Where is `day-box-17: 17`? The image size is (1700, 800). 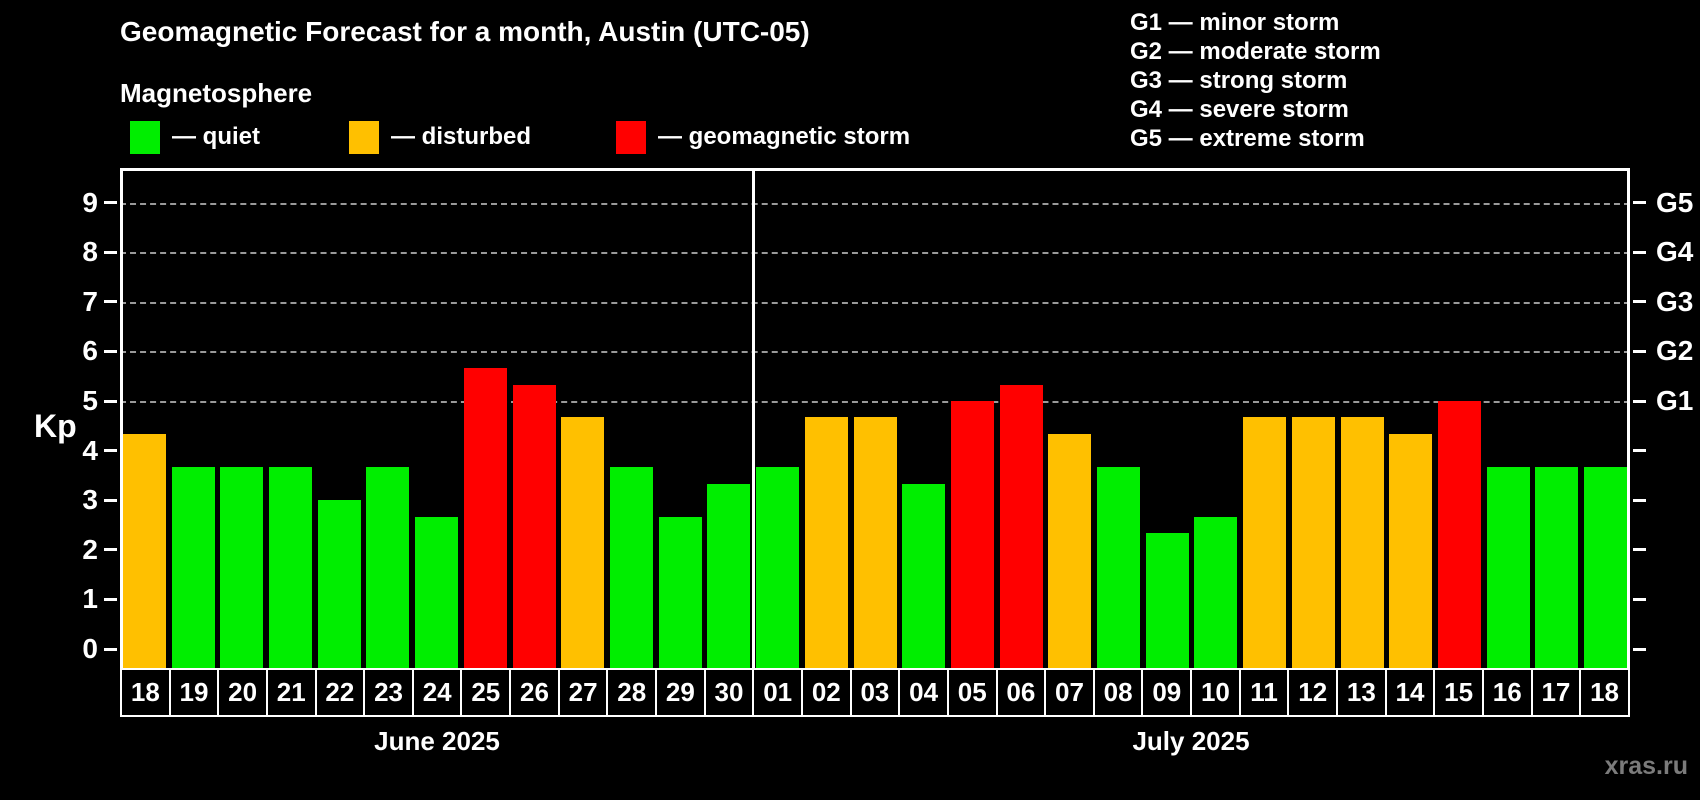 day-box-17: 17 is located at coordinates (1556, 692).